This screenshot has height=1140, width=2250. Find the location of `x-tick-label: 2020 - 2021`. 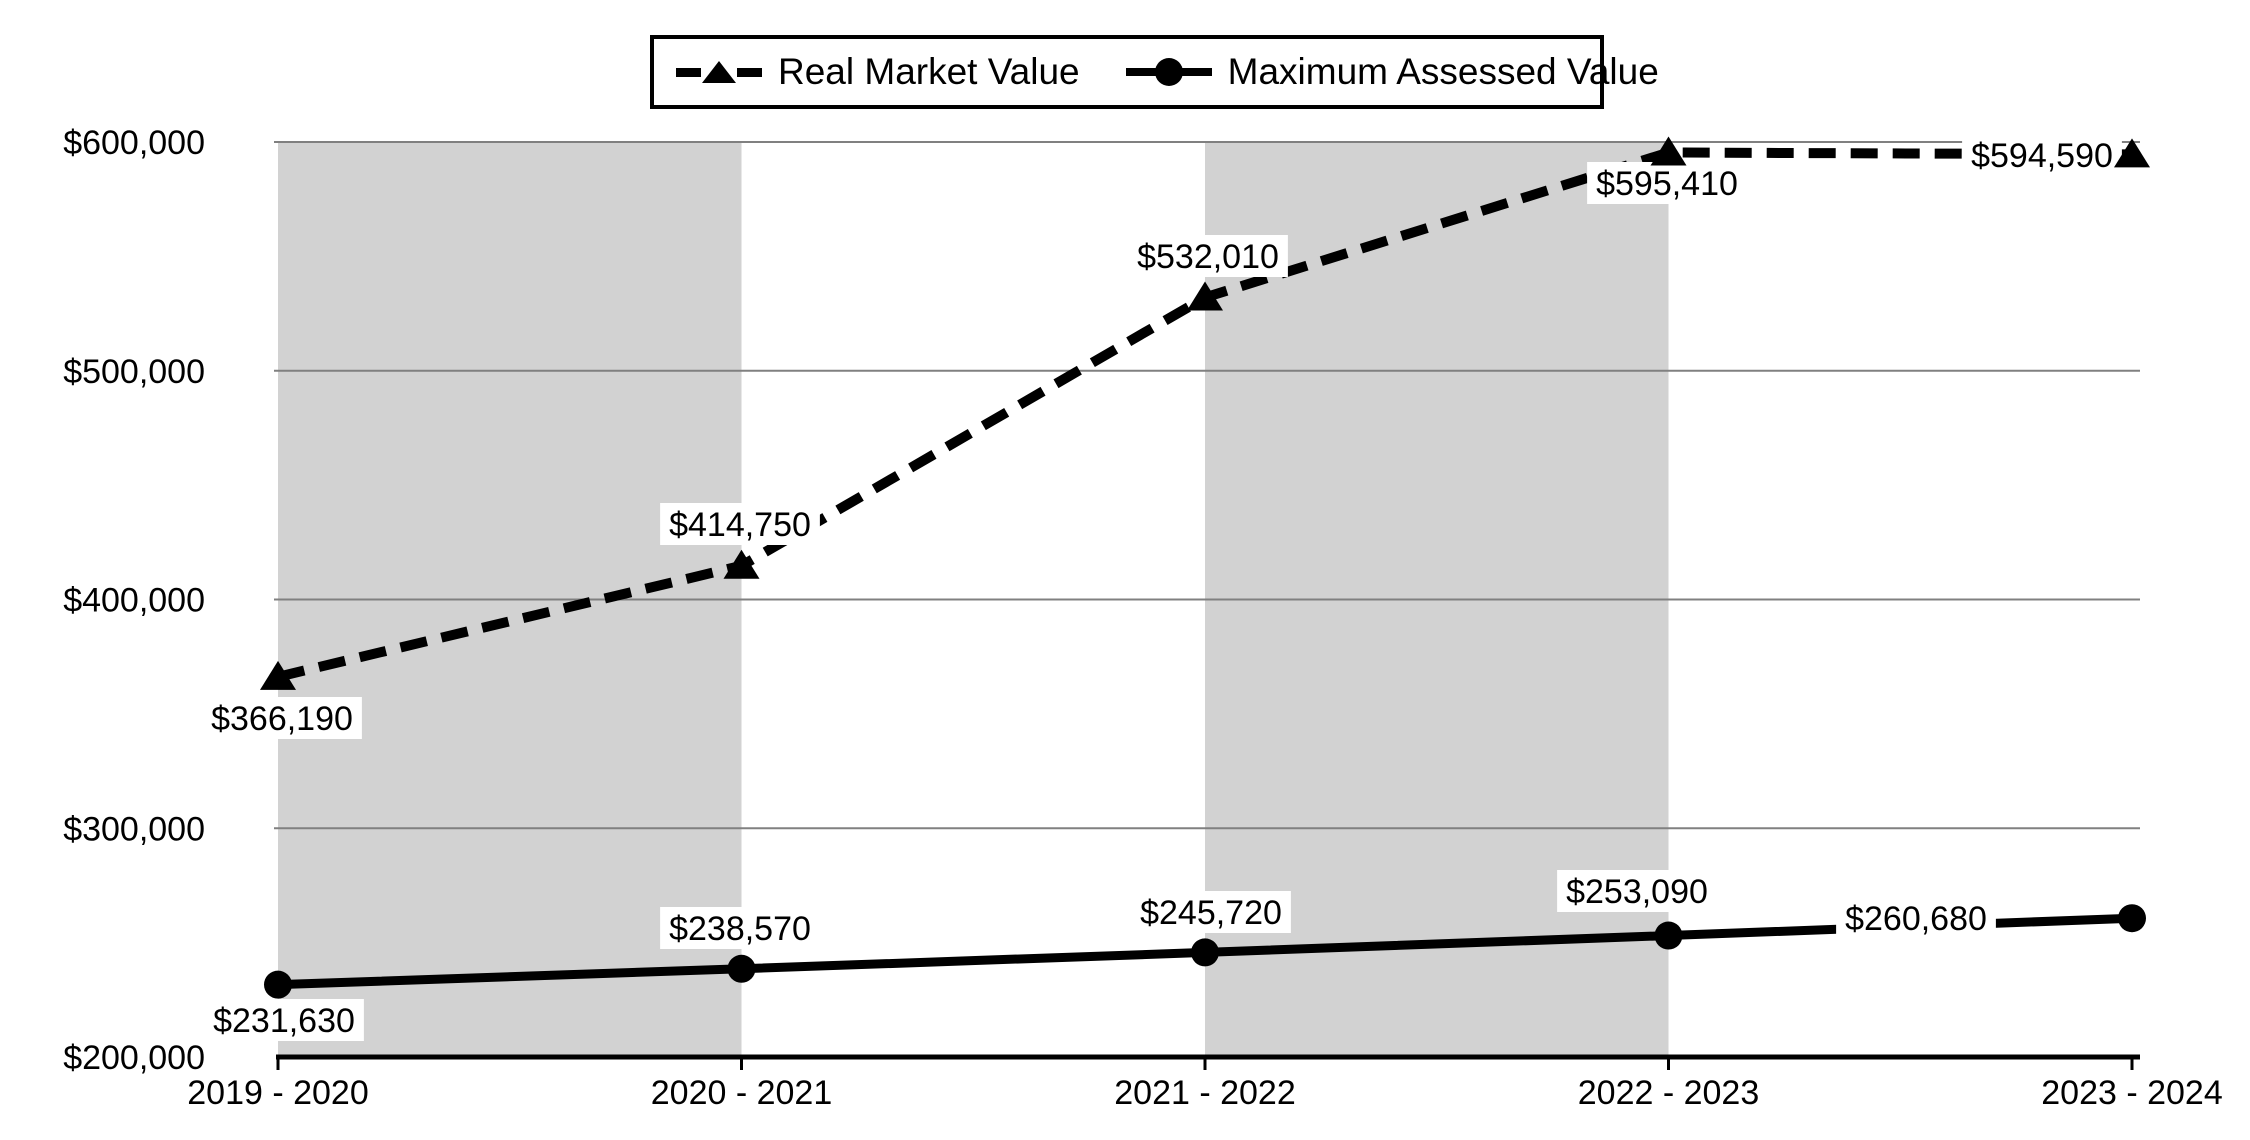

x-tick-label: 2020 - 2021 is located at coordinates (742, 1093).